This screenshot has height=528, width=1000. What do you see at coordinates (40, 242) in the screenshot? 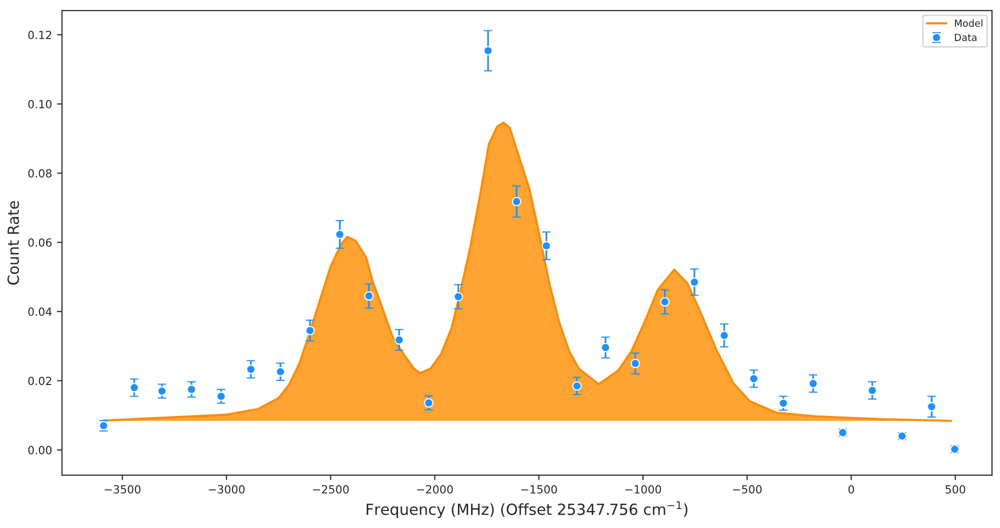
I see `y-tick-label: 0.06` at bounding box center [40, 242].